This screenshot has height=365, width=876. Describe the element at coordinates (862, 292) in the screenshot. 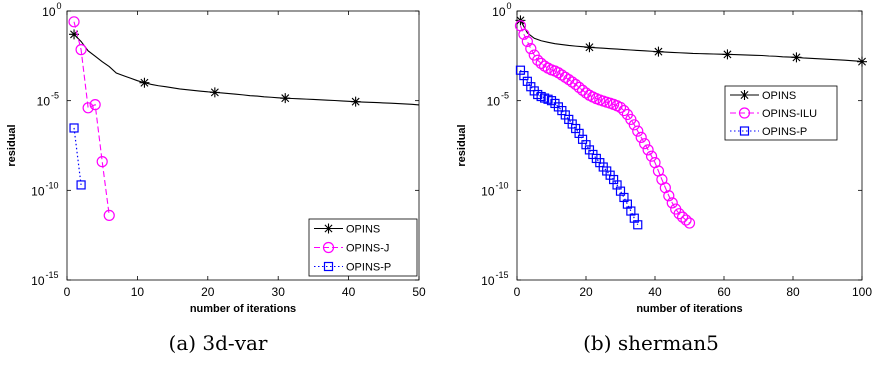

I see `x-tick-label: 100` at that location.